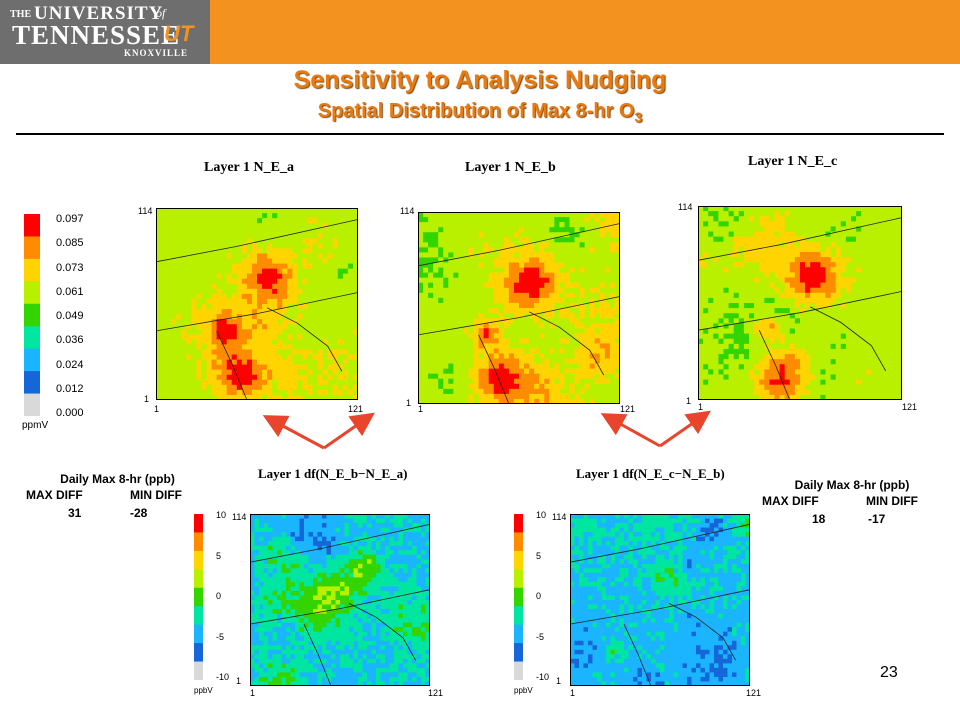 The height and width of the screenshot is (720, 960). Describe the element at coordinates (793, 161) in the screenshot. I see `map-c-label: Layer 1 N_E_c` at that location.